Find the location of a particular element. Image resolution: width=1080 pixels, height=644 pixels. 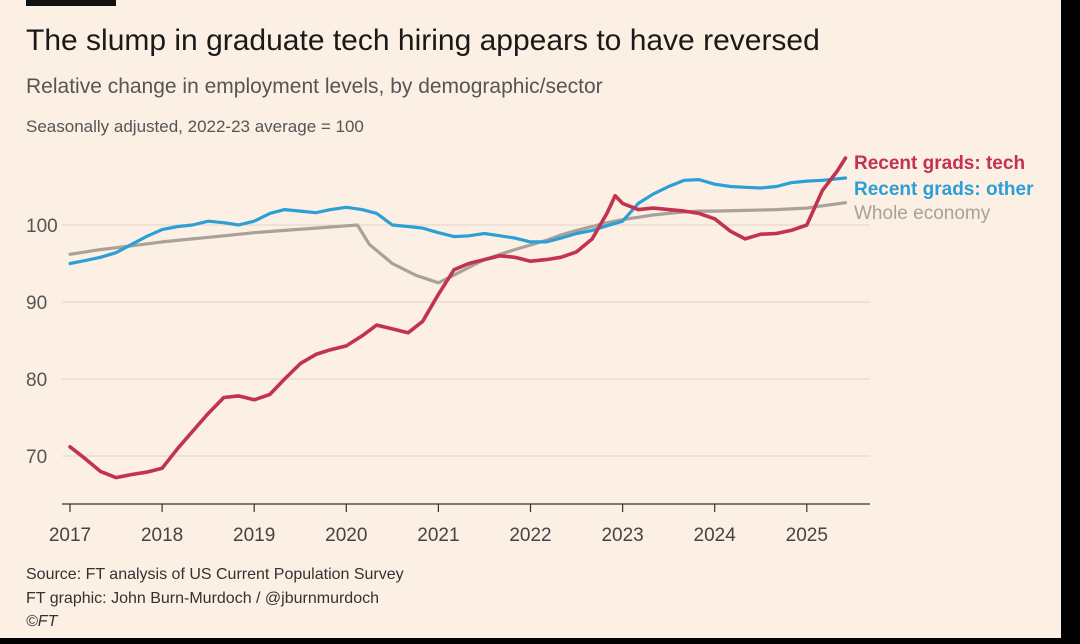

legend-label: Recent grads: tech is located at coordinates (939, 163).